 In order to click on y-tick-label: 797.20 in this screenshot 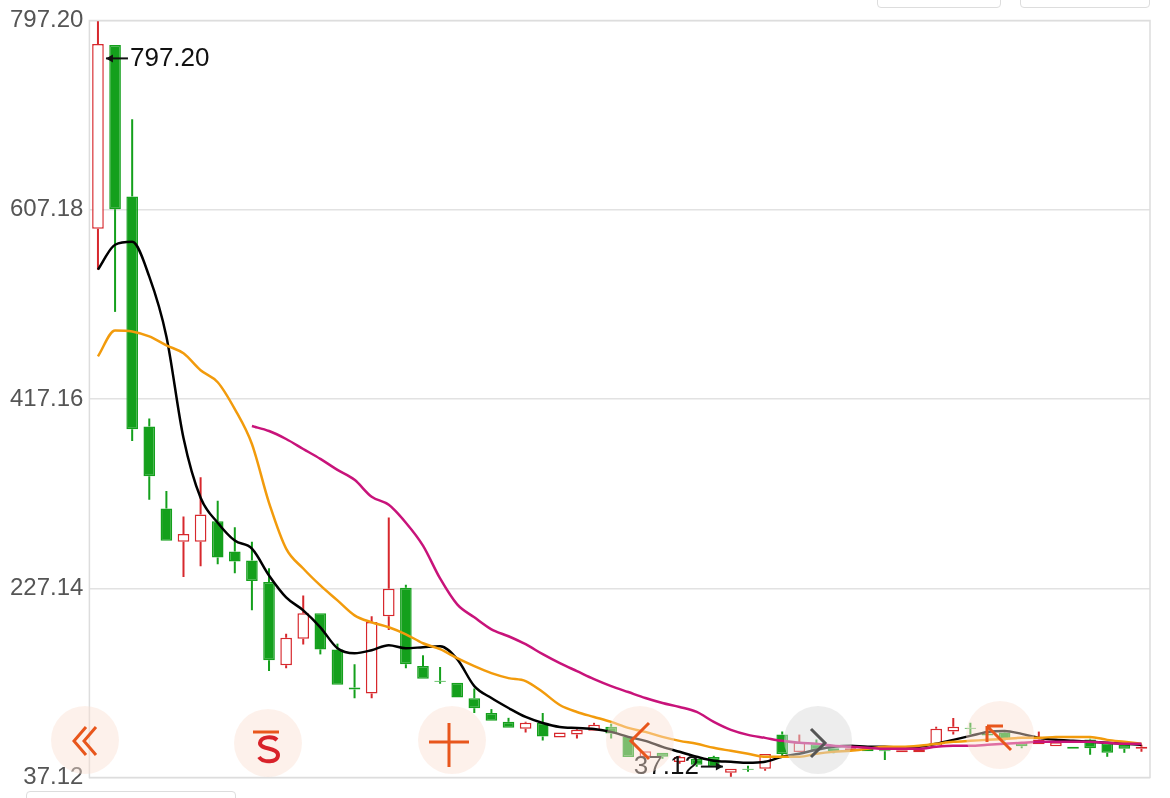, I will do `click(47, 19)`.